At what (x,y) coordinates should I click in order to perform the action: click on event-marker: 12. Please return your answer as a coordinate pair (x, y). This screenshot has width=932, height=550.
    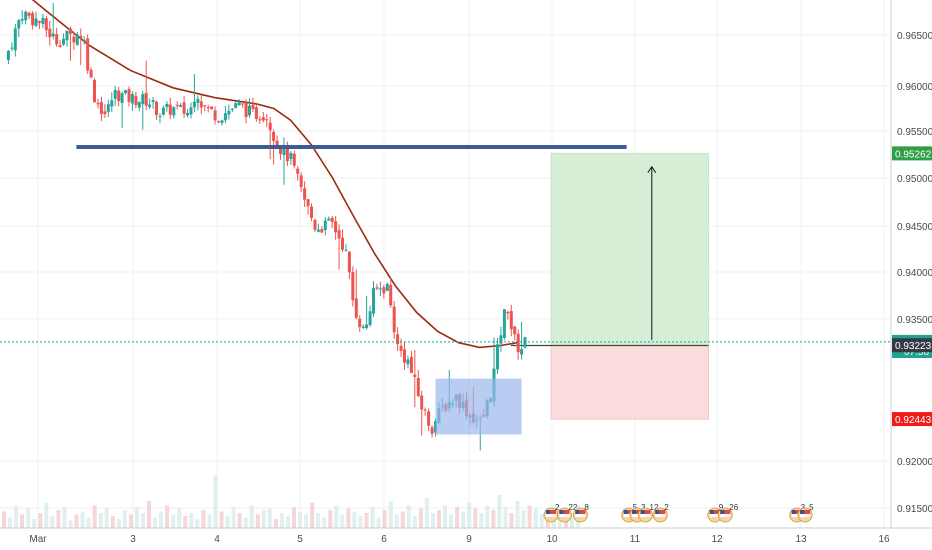
    Looking at the image, I should click on (648, 513).